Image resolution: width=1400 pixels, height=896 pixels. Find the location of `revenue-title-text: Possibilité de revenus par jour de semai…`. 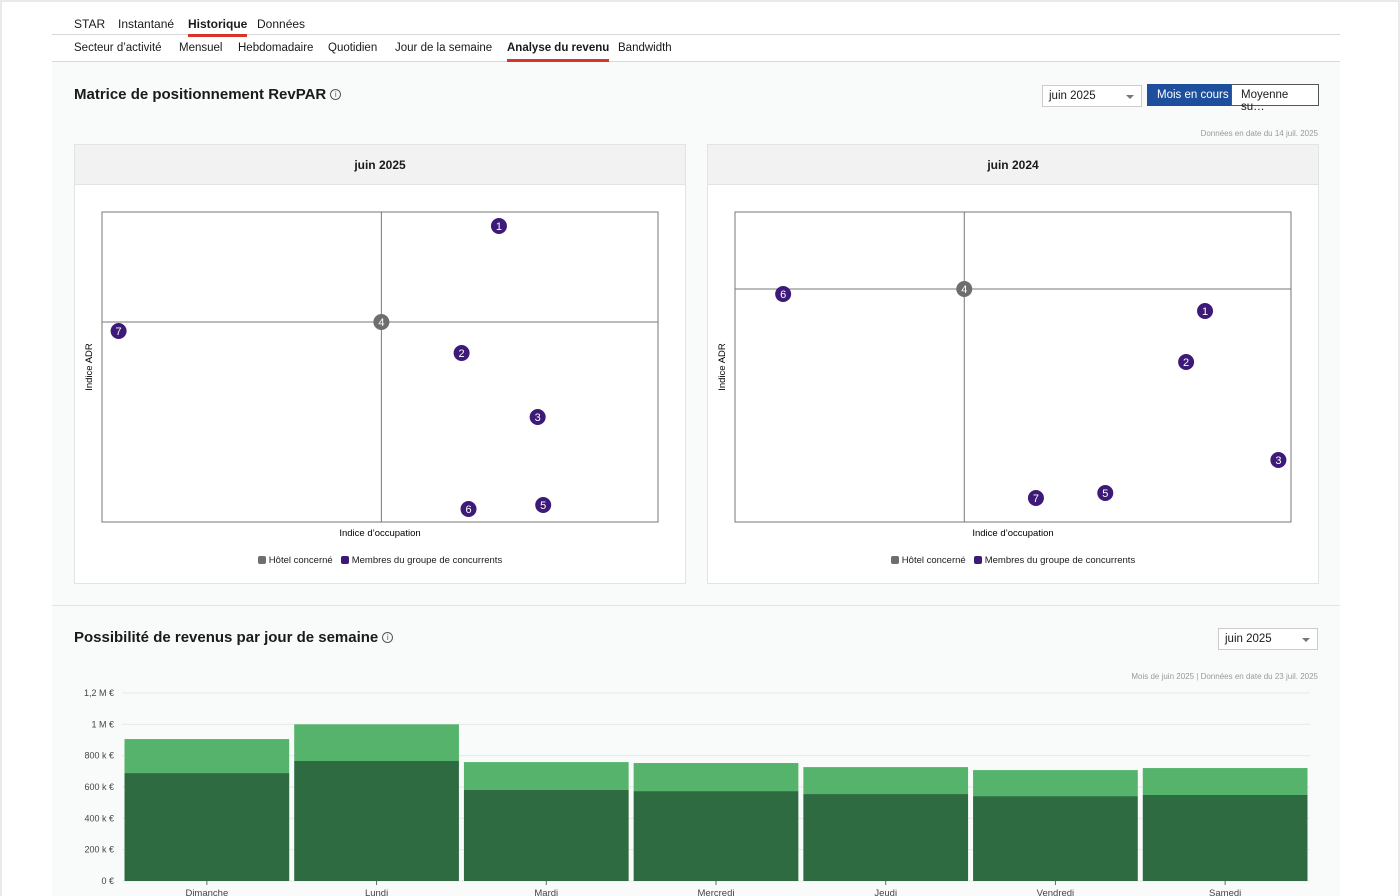

revenue-title-text: Possibilité de revenus par jour de semai… is located at coordinates (226, 637).